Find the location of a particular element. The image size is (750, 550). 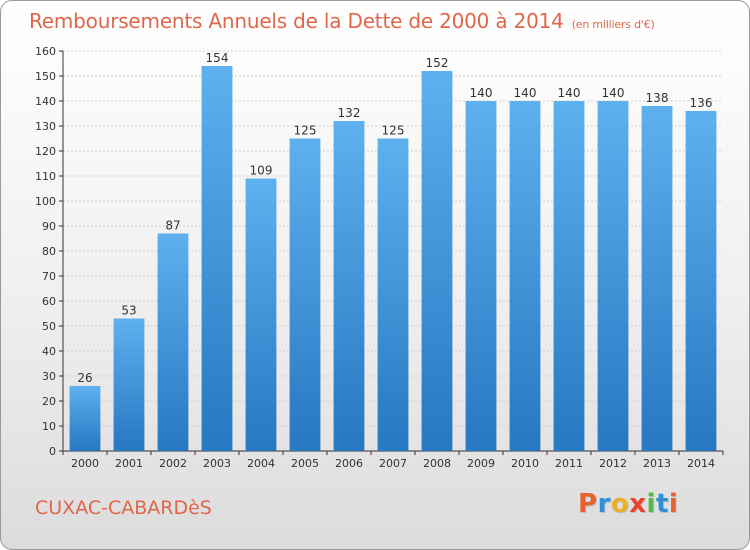

y-tick-label: 70 is located at coordinates (49, 276).